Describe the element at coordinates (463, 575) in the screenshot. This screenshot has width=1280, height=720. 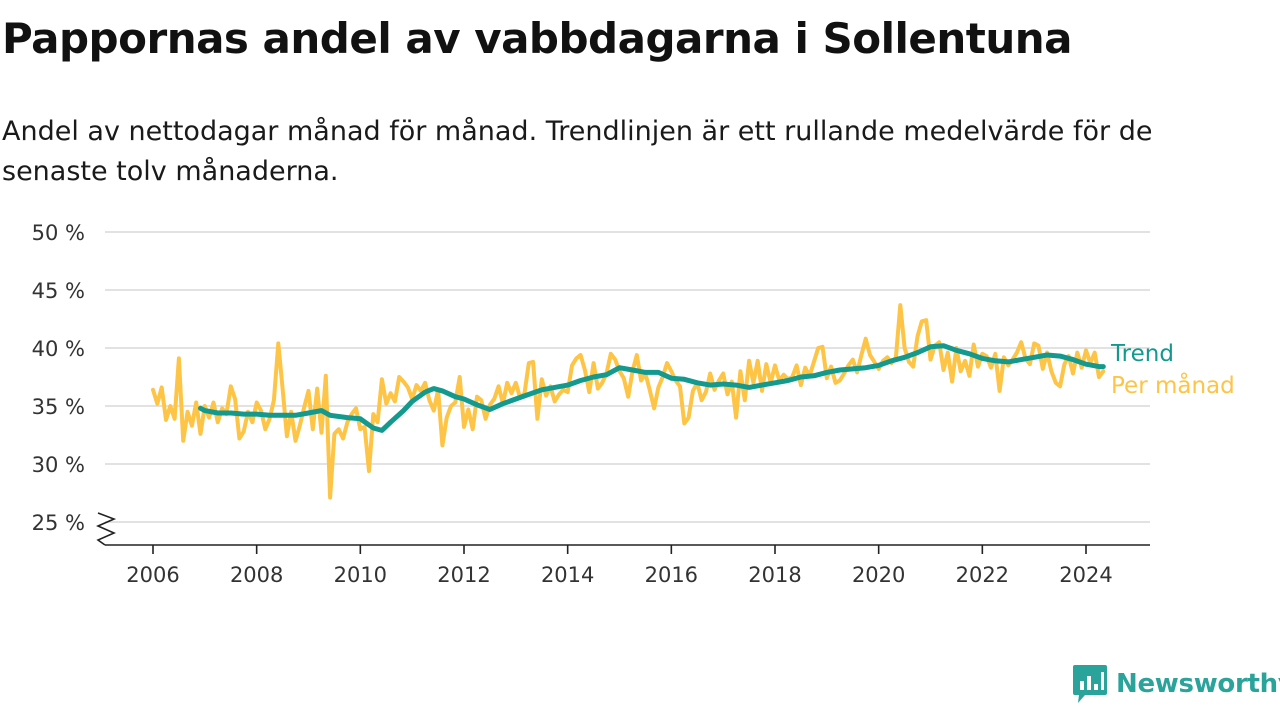
I see `x-tick-label: 2012` at that location.